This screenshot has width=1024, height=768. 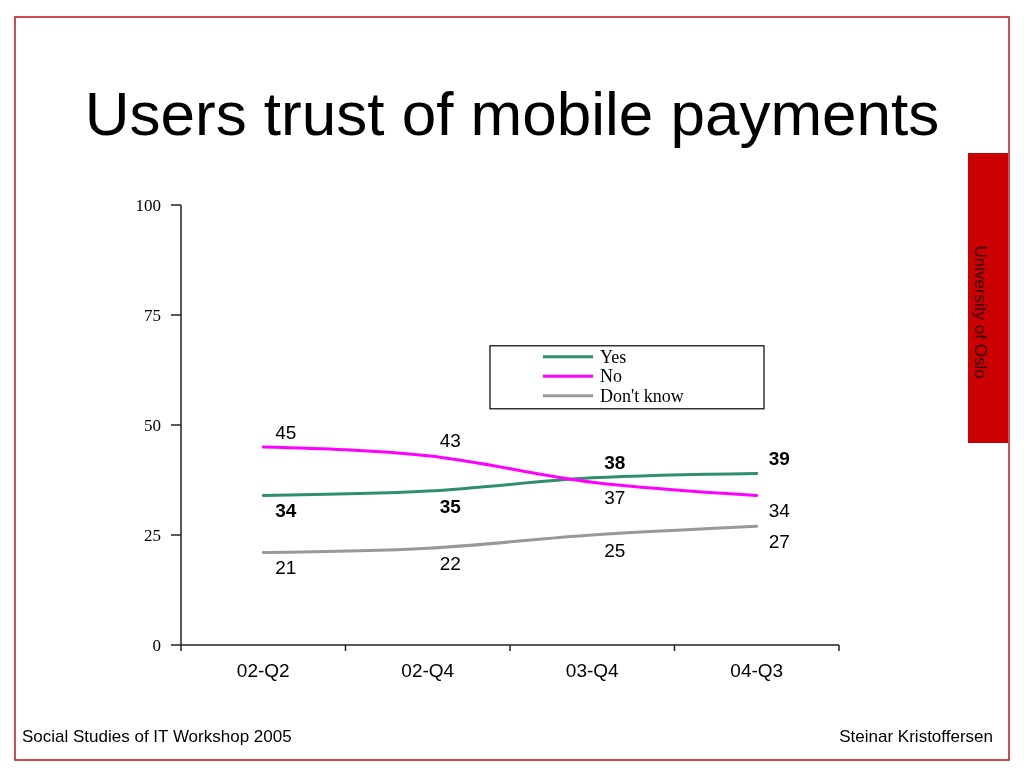 I want to click on chart-title: Users trust of mobile payments, so click(x=512, y=113).